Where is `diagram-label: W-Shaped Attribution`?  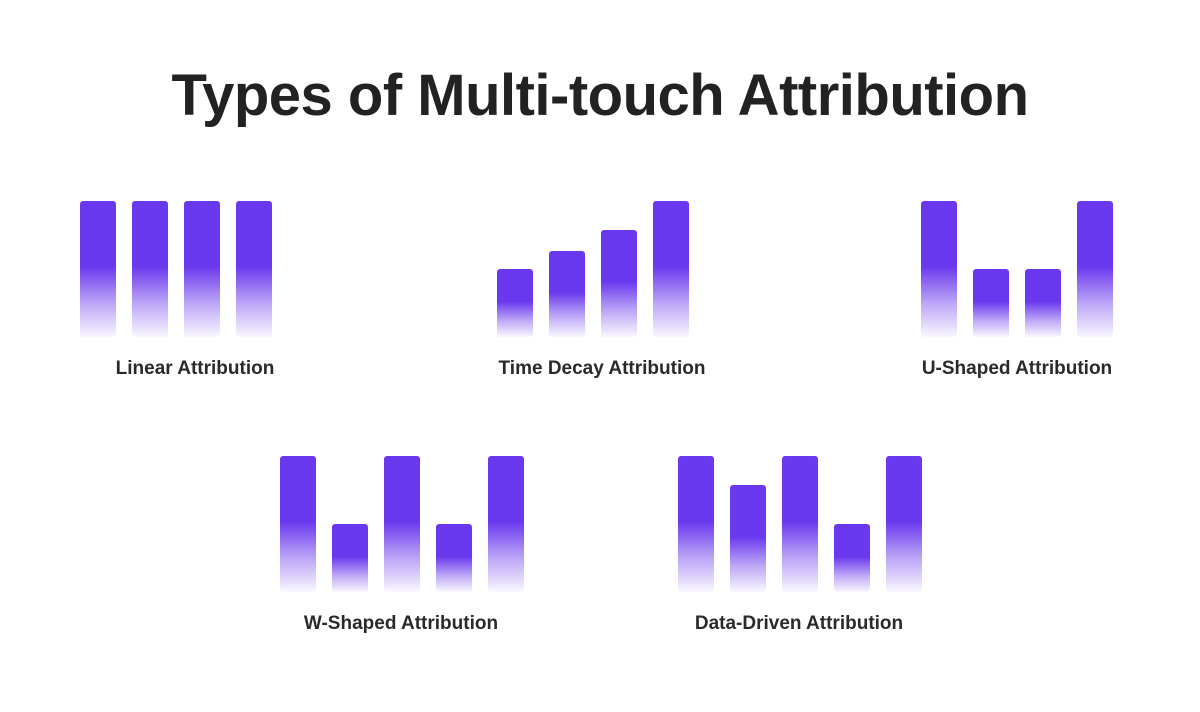
diagram-label: W-Shaped Attribution is located at coordinates (401, 623).